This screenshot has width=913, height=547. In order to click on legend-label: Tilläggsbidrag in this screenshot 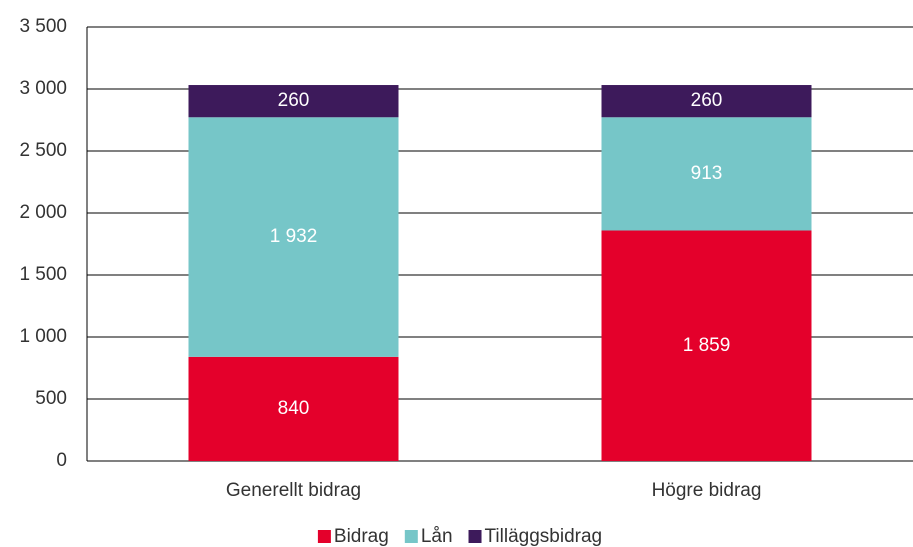, I will do `click(544, 536)`.